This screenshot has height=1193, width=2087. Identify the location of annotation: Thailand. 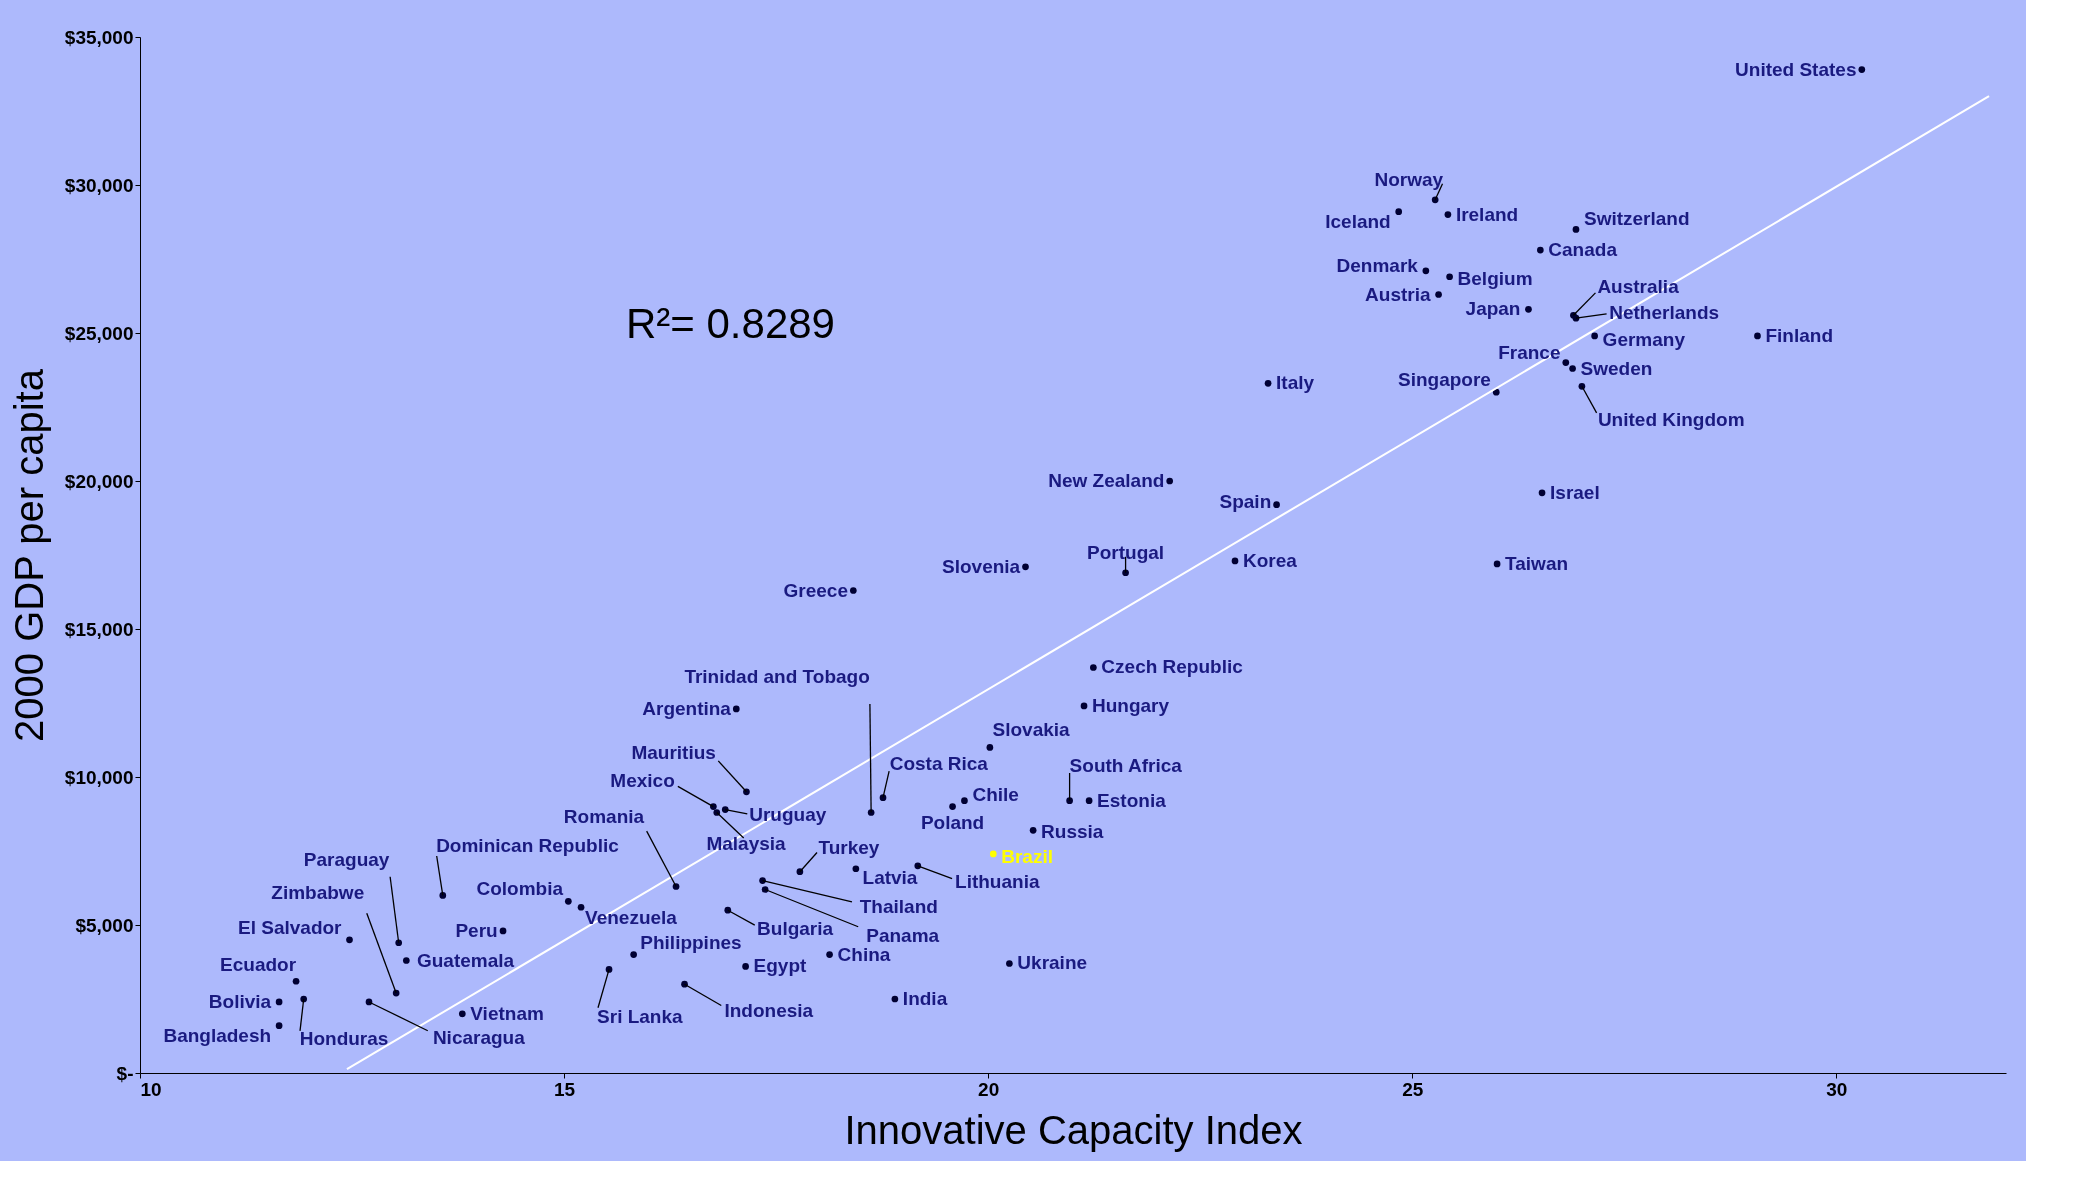
(898, 907).